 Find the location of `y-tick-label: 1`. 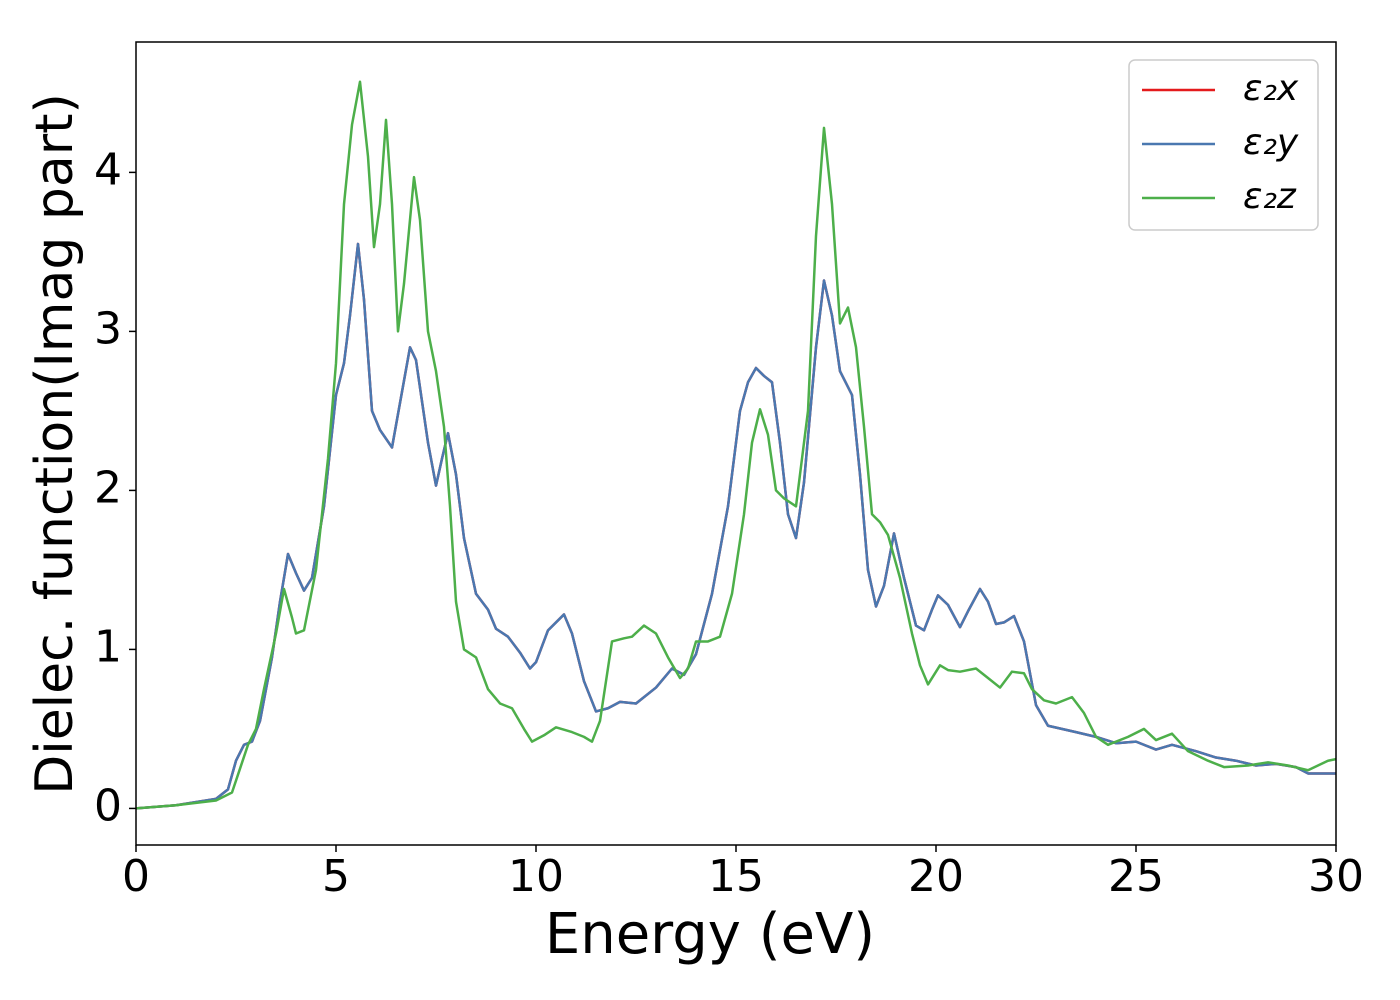

y-tick-label: 1 is located at coordinates (108, 646).